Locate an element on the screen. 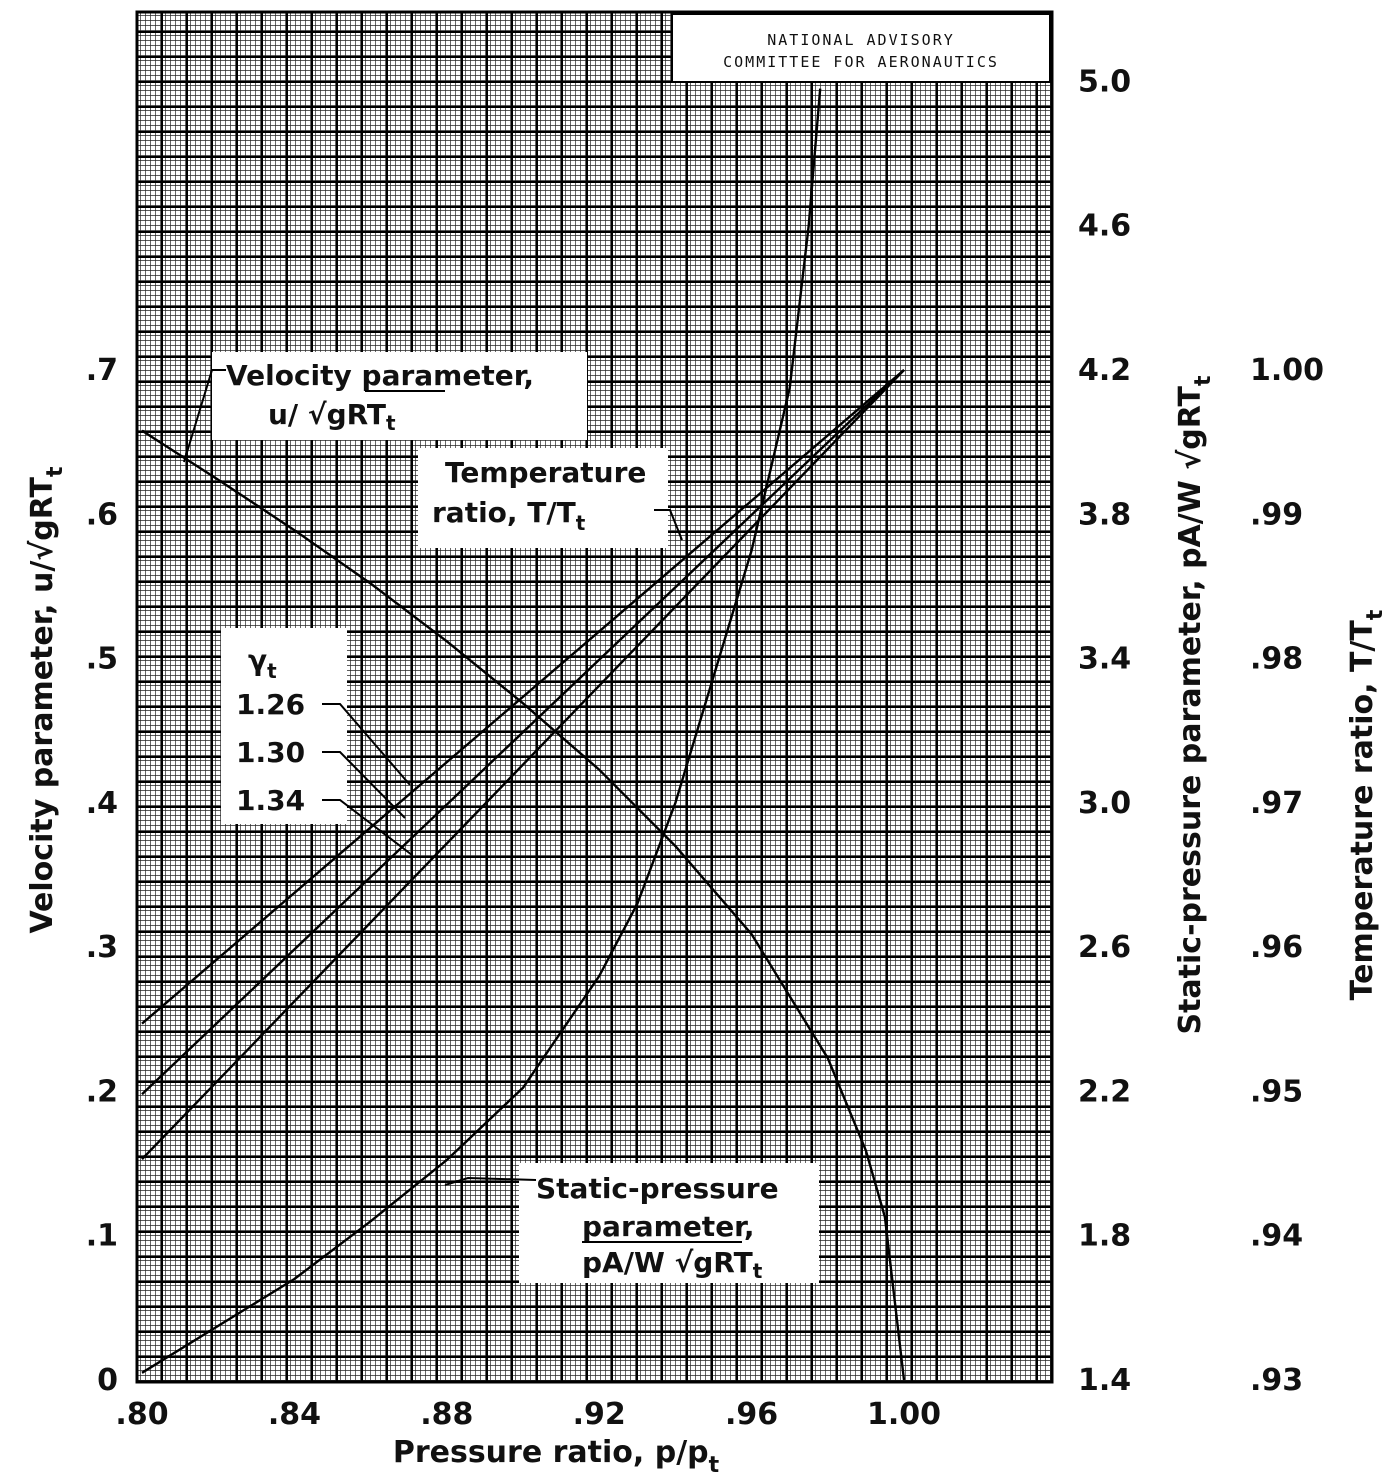 This screenshot has height=1481, width=1392. x-axis-title-main: Pressure ratio, p/p is located at coordinates (551, 1452).